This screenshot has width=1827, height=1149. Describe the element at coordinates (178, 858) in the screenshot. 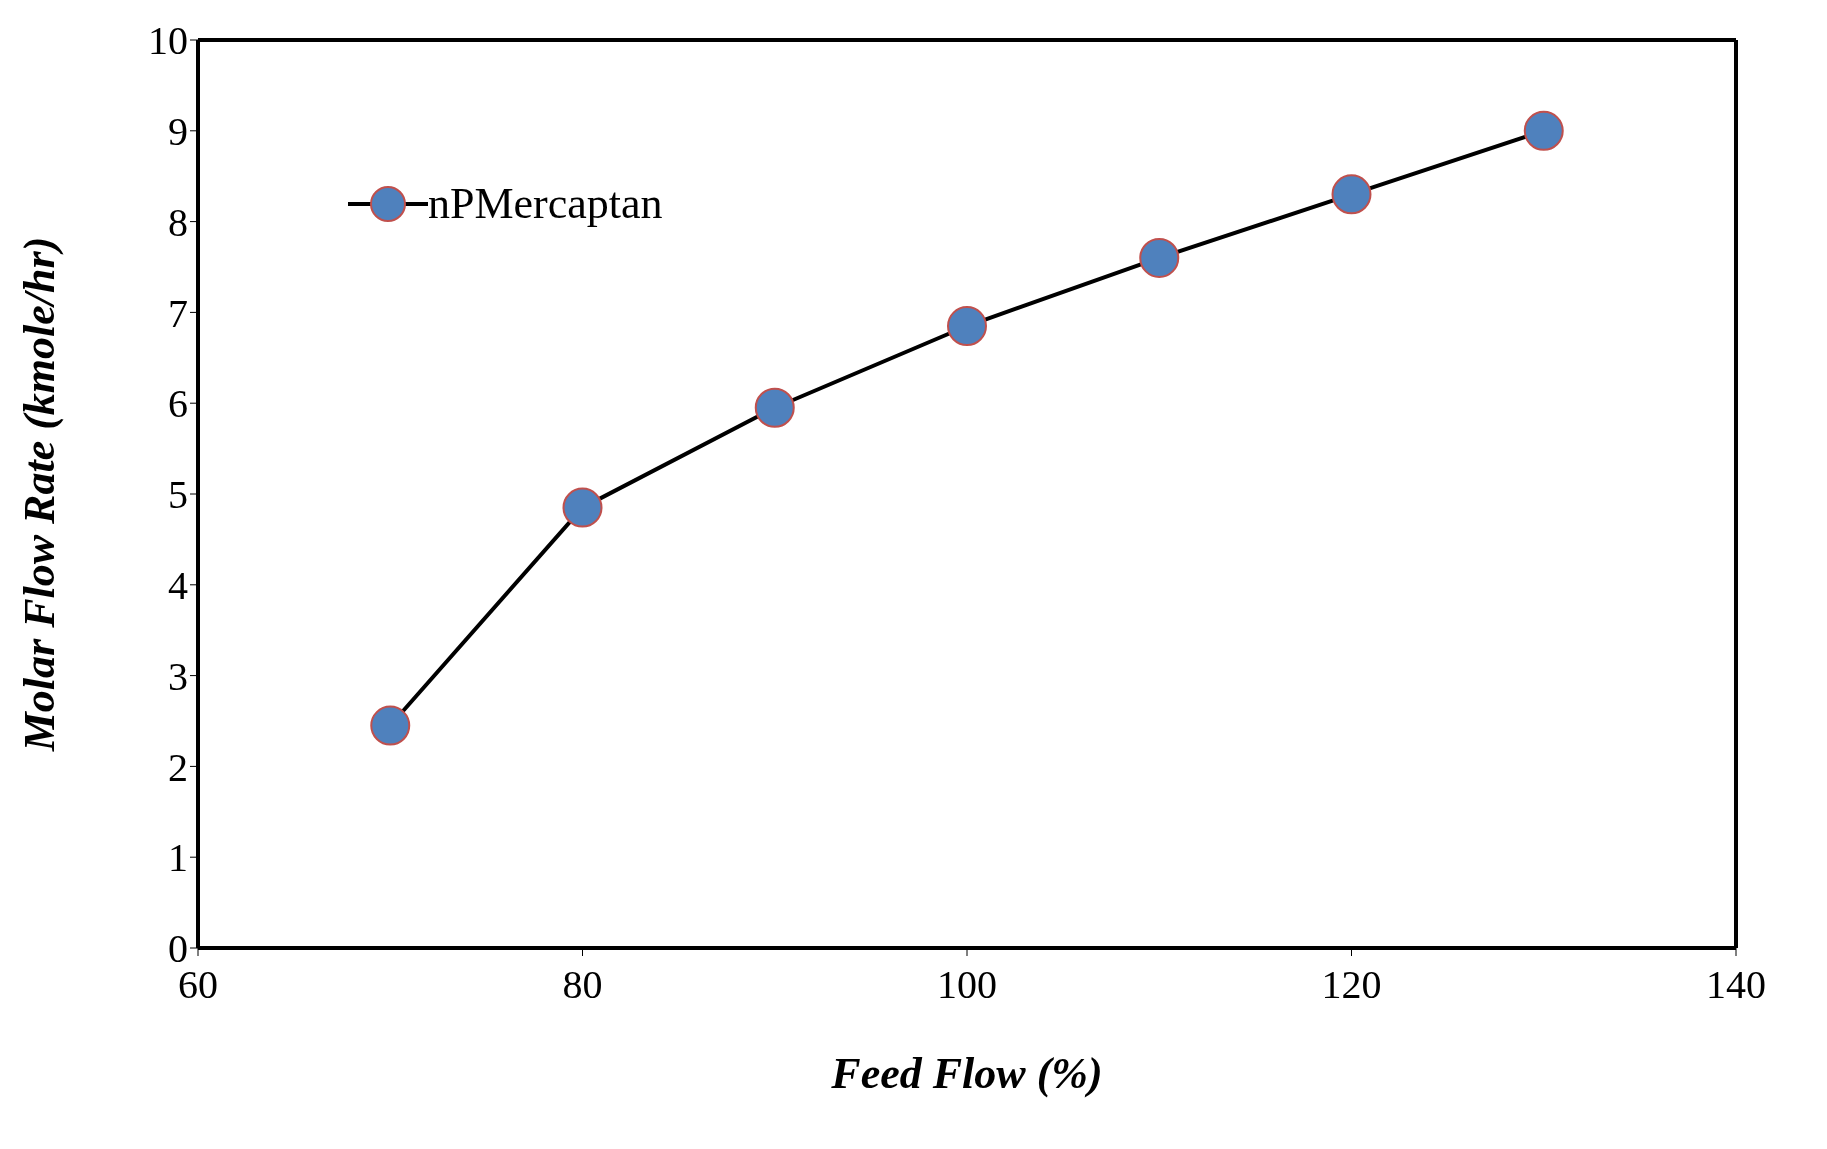

I see `y-tick-label: 1` at that location.